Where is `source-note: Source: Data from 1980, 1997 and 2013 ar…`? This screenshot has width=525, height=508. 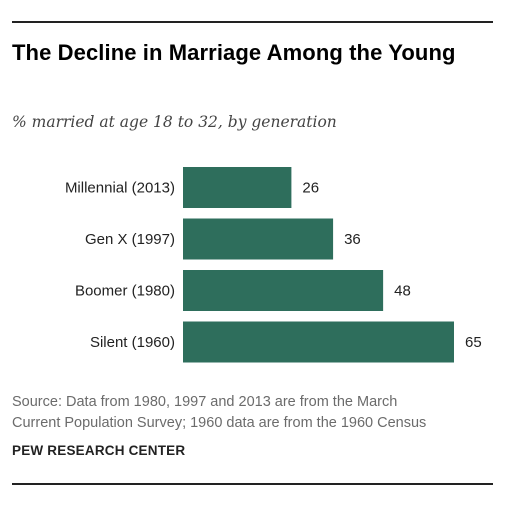 source-note: Source: Data from 1980, 1997 and 2013 ar… is located at coordinates (252, 413).